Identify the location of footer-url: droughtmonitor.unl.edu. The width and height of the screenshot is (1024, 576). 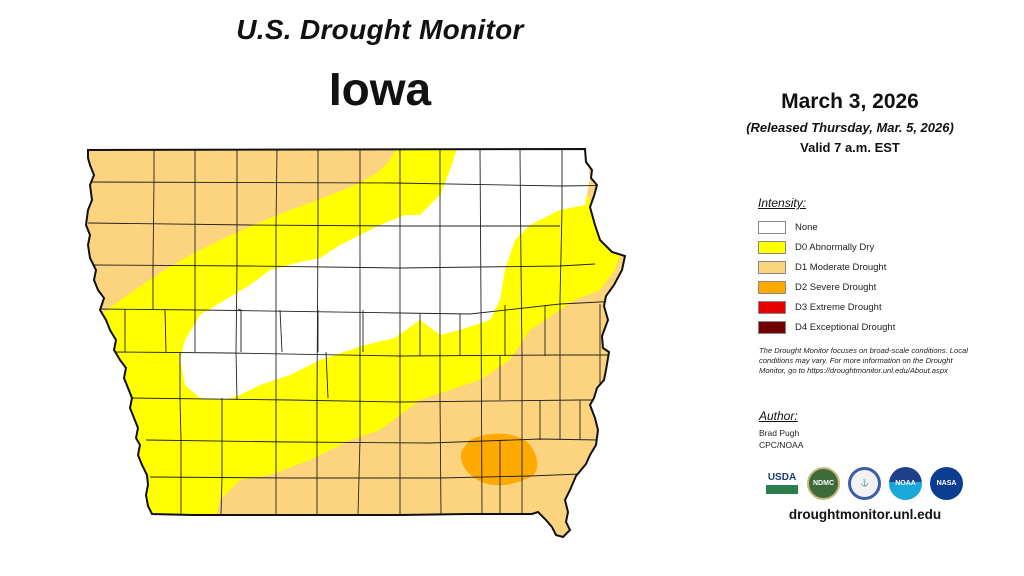
(865, 514).